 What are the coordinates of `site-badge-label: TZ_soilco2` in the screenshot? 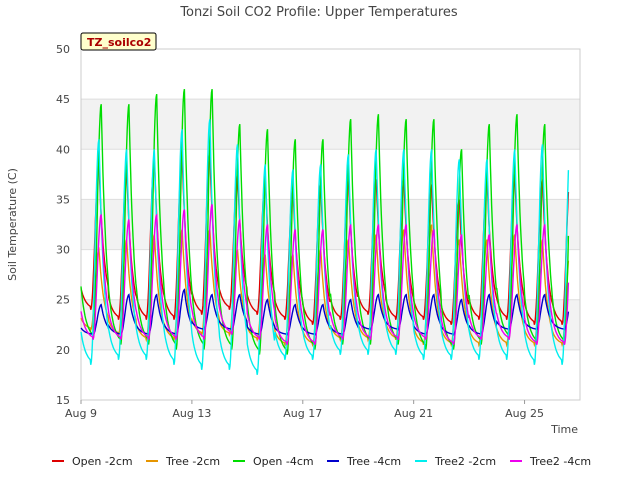 It's located at (119, 42).